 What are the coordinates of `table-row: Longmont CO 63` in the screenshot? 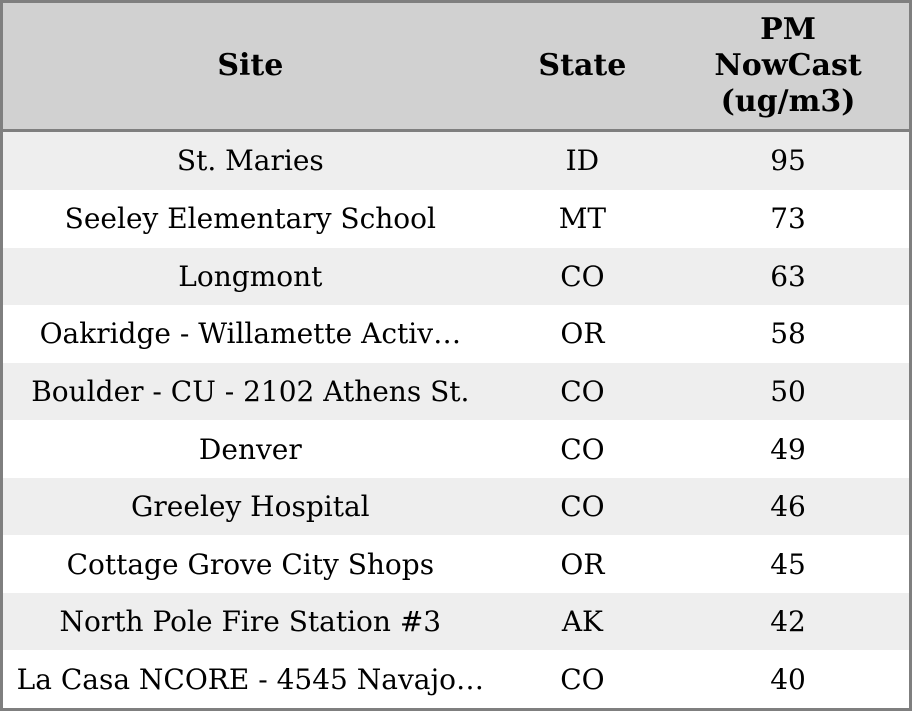 It's located at (456, 276).